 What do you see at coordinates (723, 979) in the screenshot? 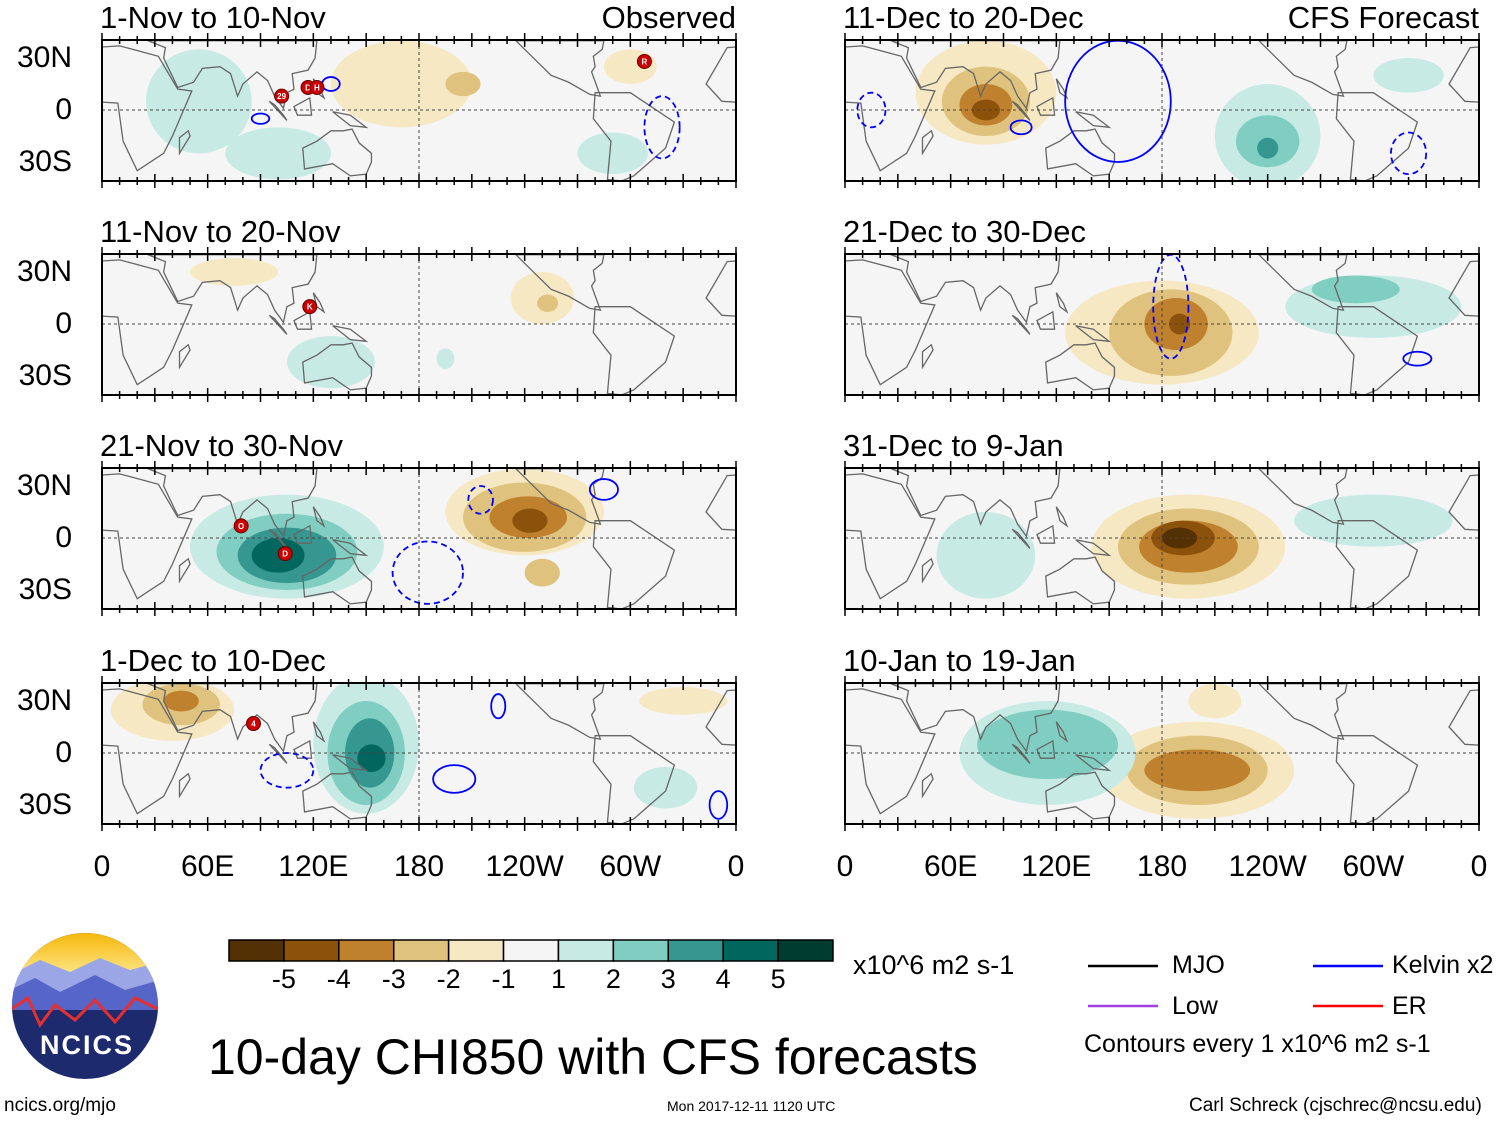
I see `colorbar-tick-label: 4` at bounding box center [723, 979].